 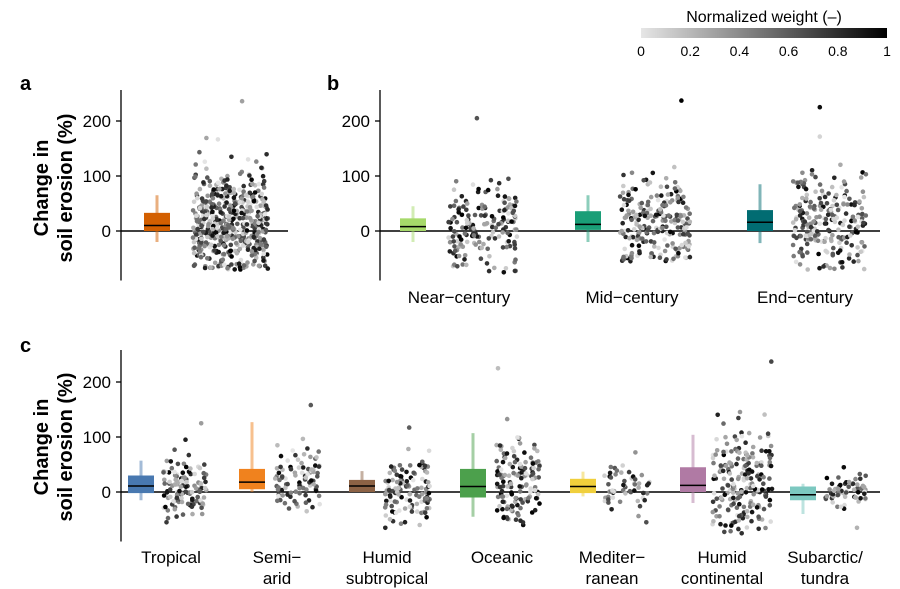 What do you see at coordinates (66, 188) in the screenshot?
I see `y-axis-title-line2: soil erosion (%)` at bounding box center [66, 188].